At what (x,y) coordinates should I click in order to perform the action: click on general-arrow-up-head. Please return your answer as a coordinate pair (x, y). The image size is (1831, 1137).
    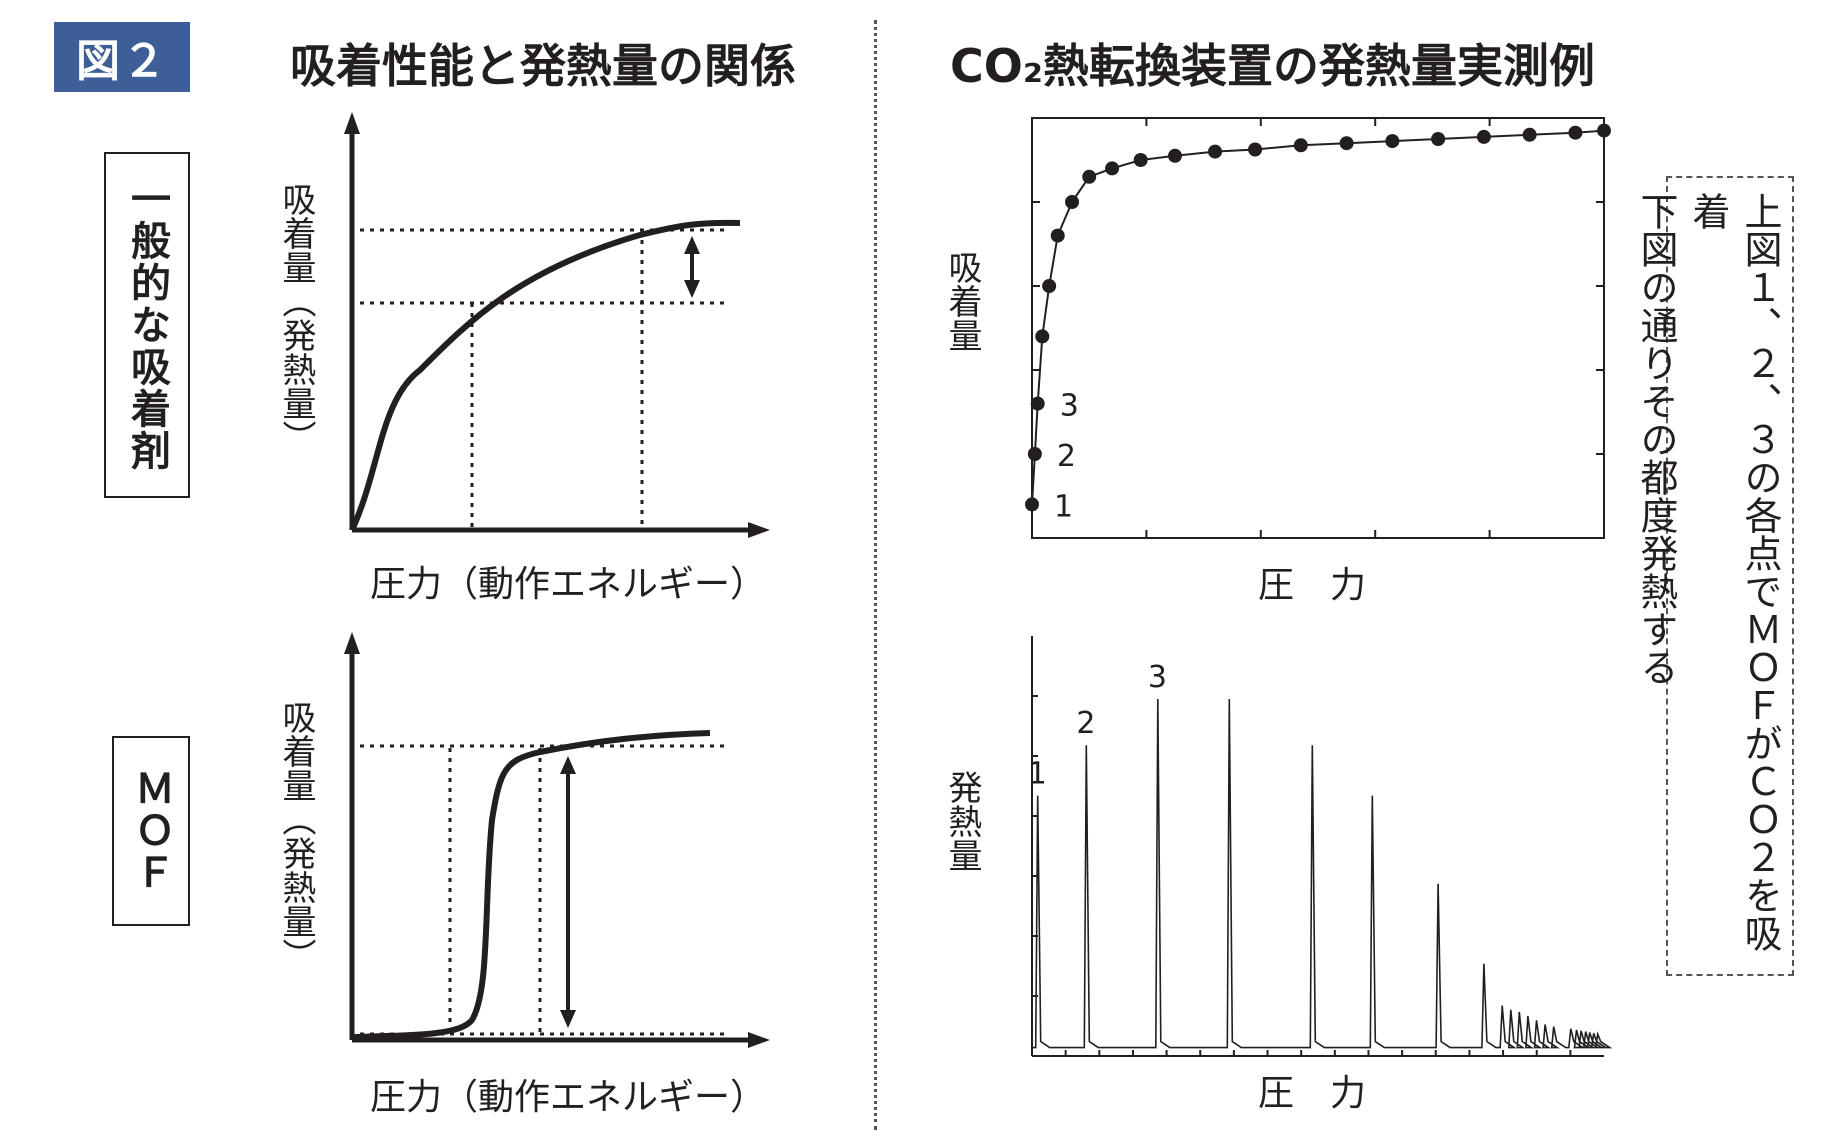
    Looking at the image, I should click on (692, 245).